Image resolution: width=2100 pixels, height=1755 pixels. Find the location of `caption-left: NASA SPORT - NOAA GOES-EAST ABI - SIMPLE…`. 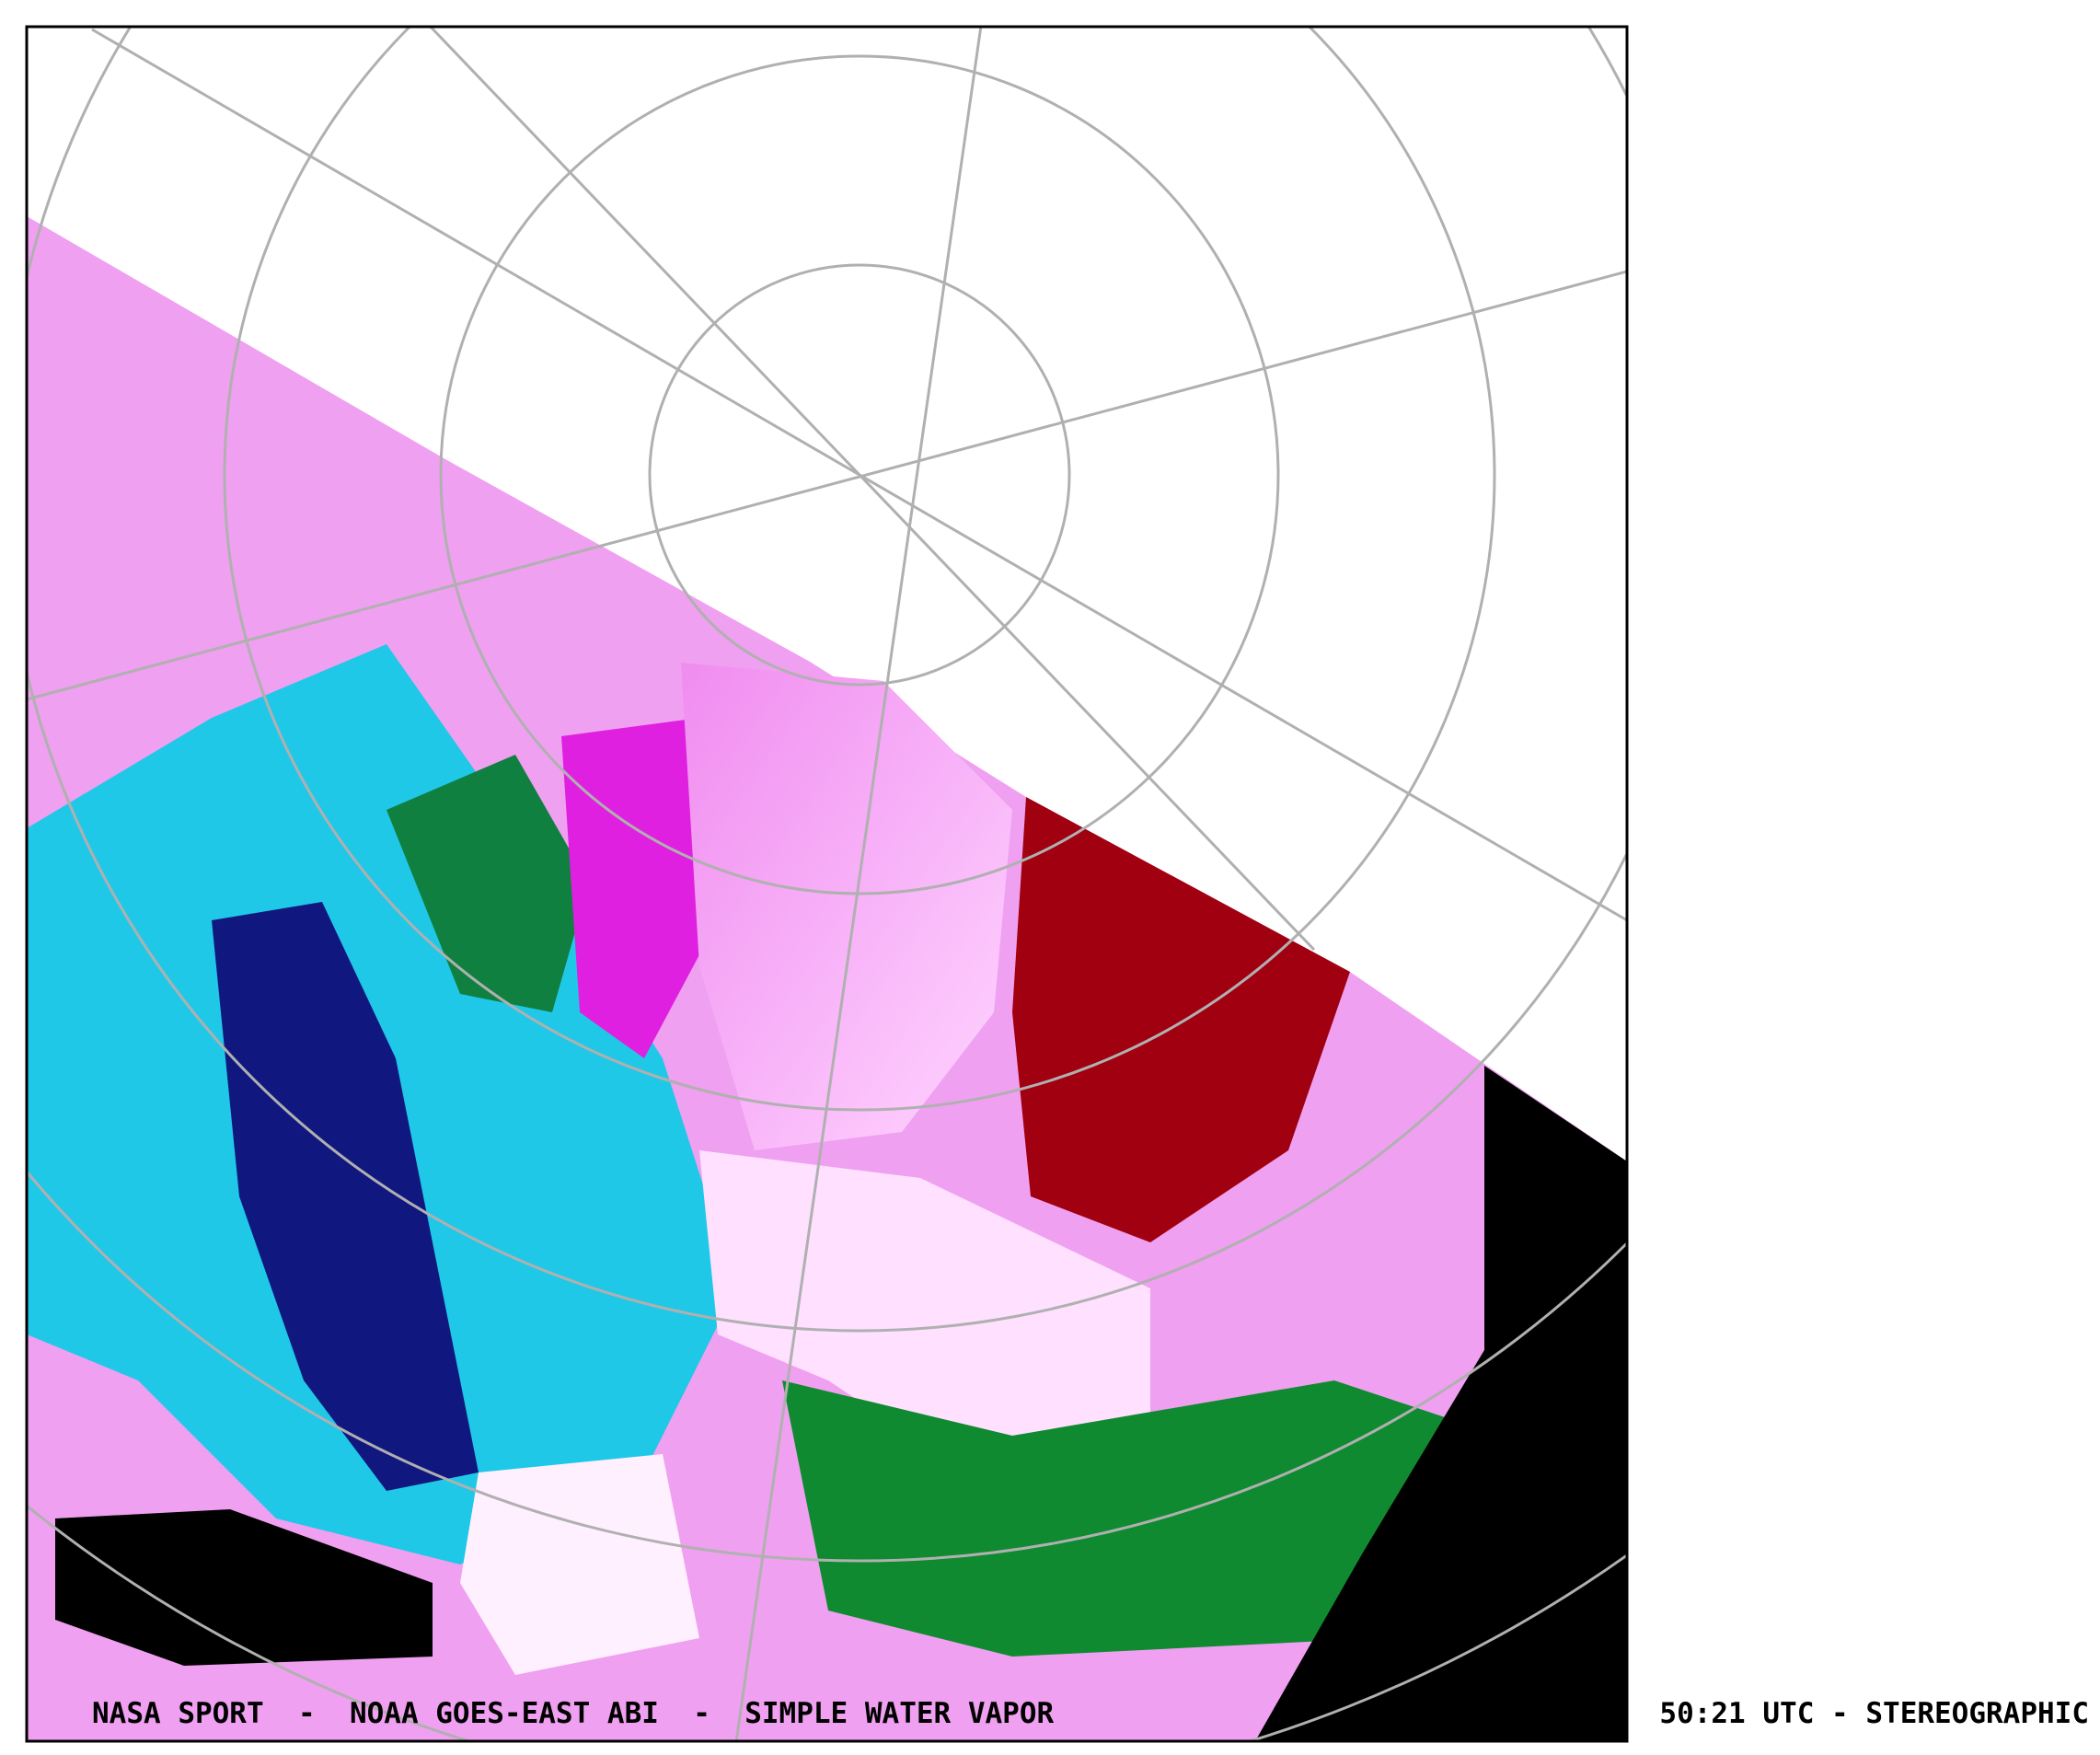

caption-left: NASA SPORT - NOAA GOES-EAST ABI - SIMPLE… is located at coordinates (573, 1713).